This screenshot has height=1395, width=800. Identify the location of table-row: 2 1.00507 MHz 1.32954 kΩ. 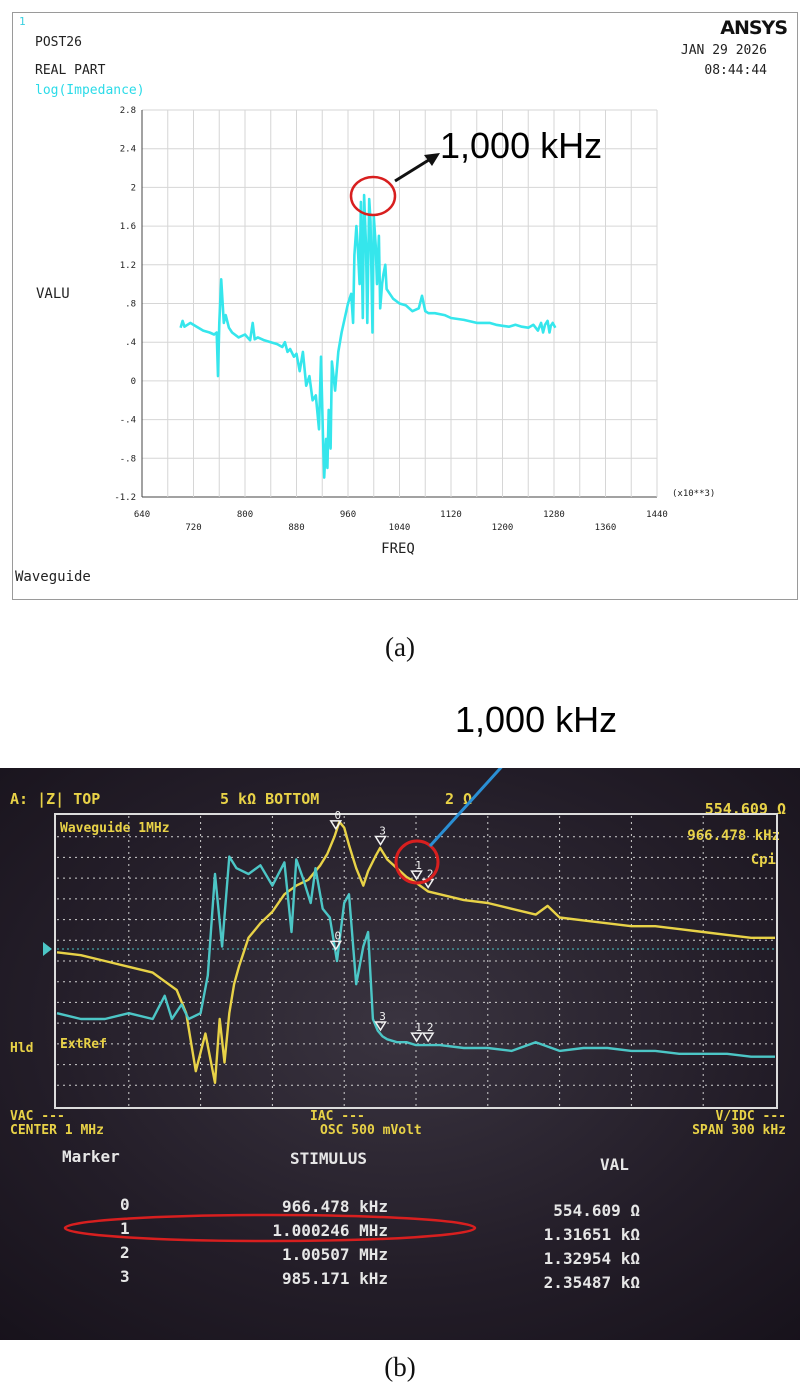
(380, 1255).